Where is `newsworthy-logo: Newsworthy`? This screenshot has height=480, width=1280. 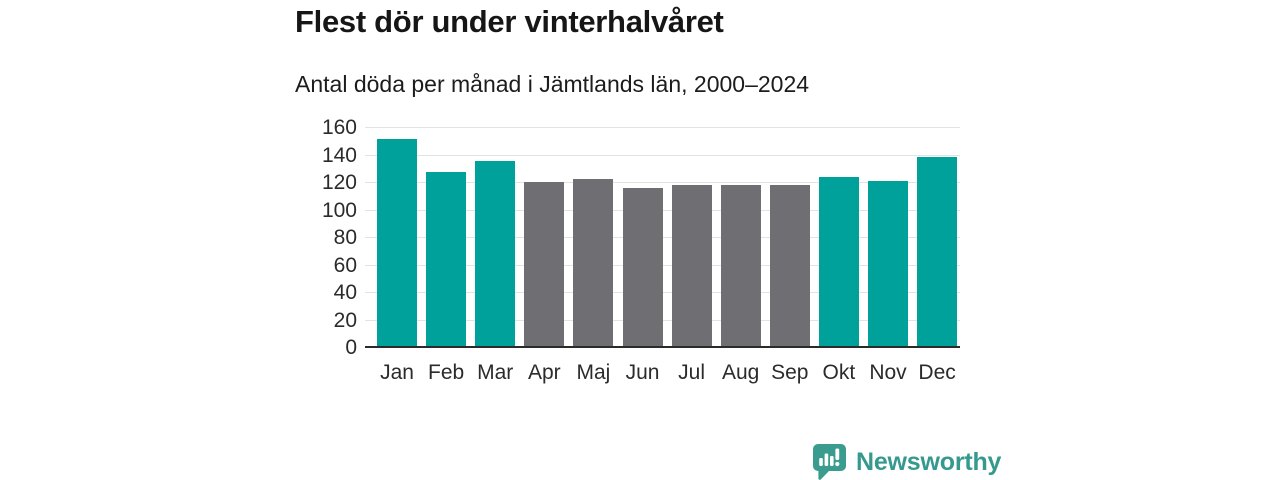 newsworthy-logo: Newsworthy is located at coordinates (906, 461).